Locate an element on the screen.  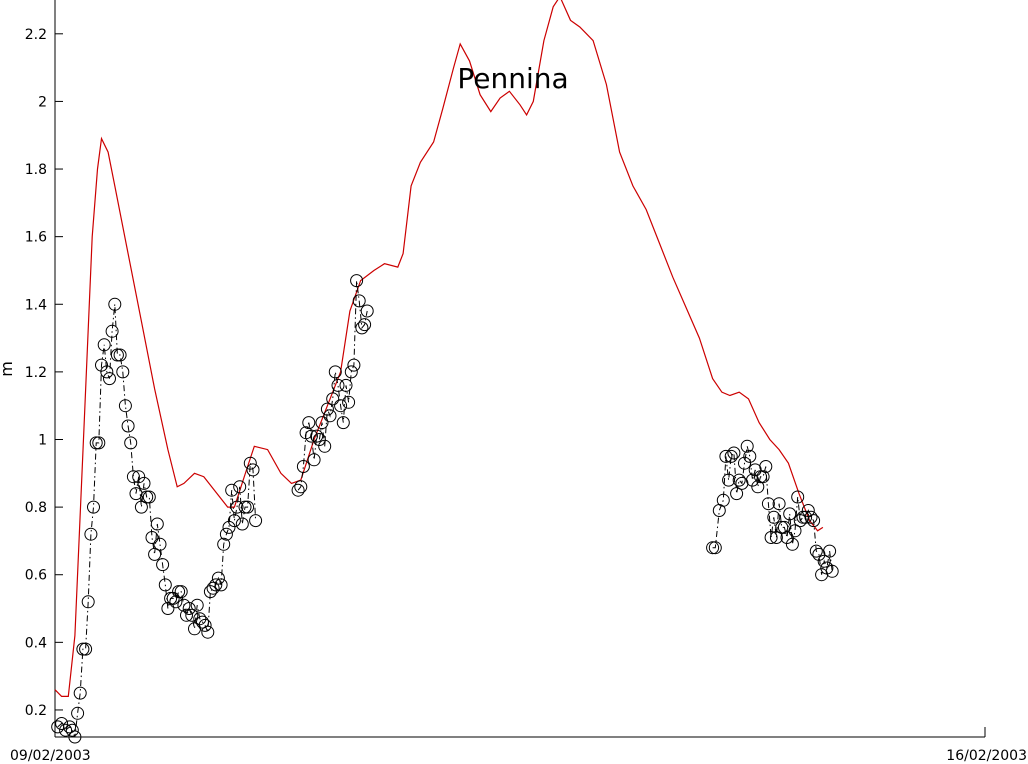
series-black-segment is located at coordinates (332, 385).